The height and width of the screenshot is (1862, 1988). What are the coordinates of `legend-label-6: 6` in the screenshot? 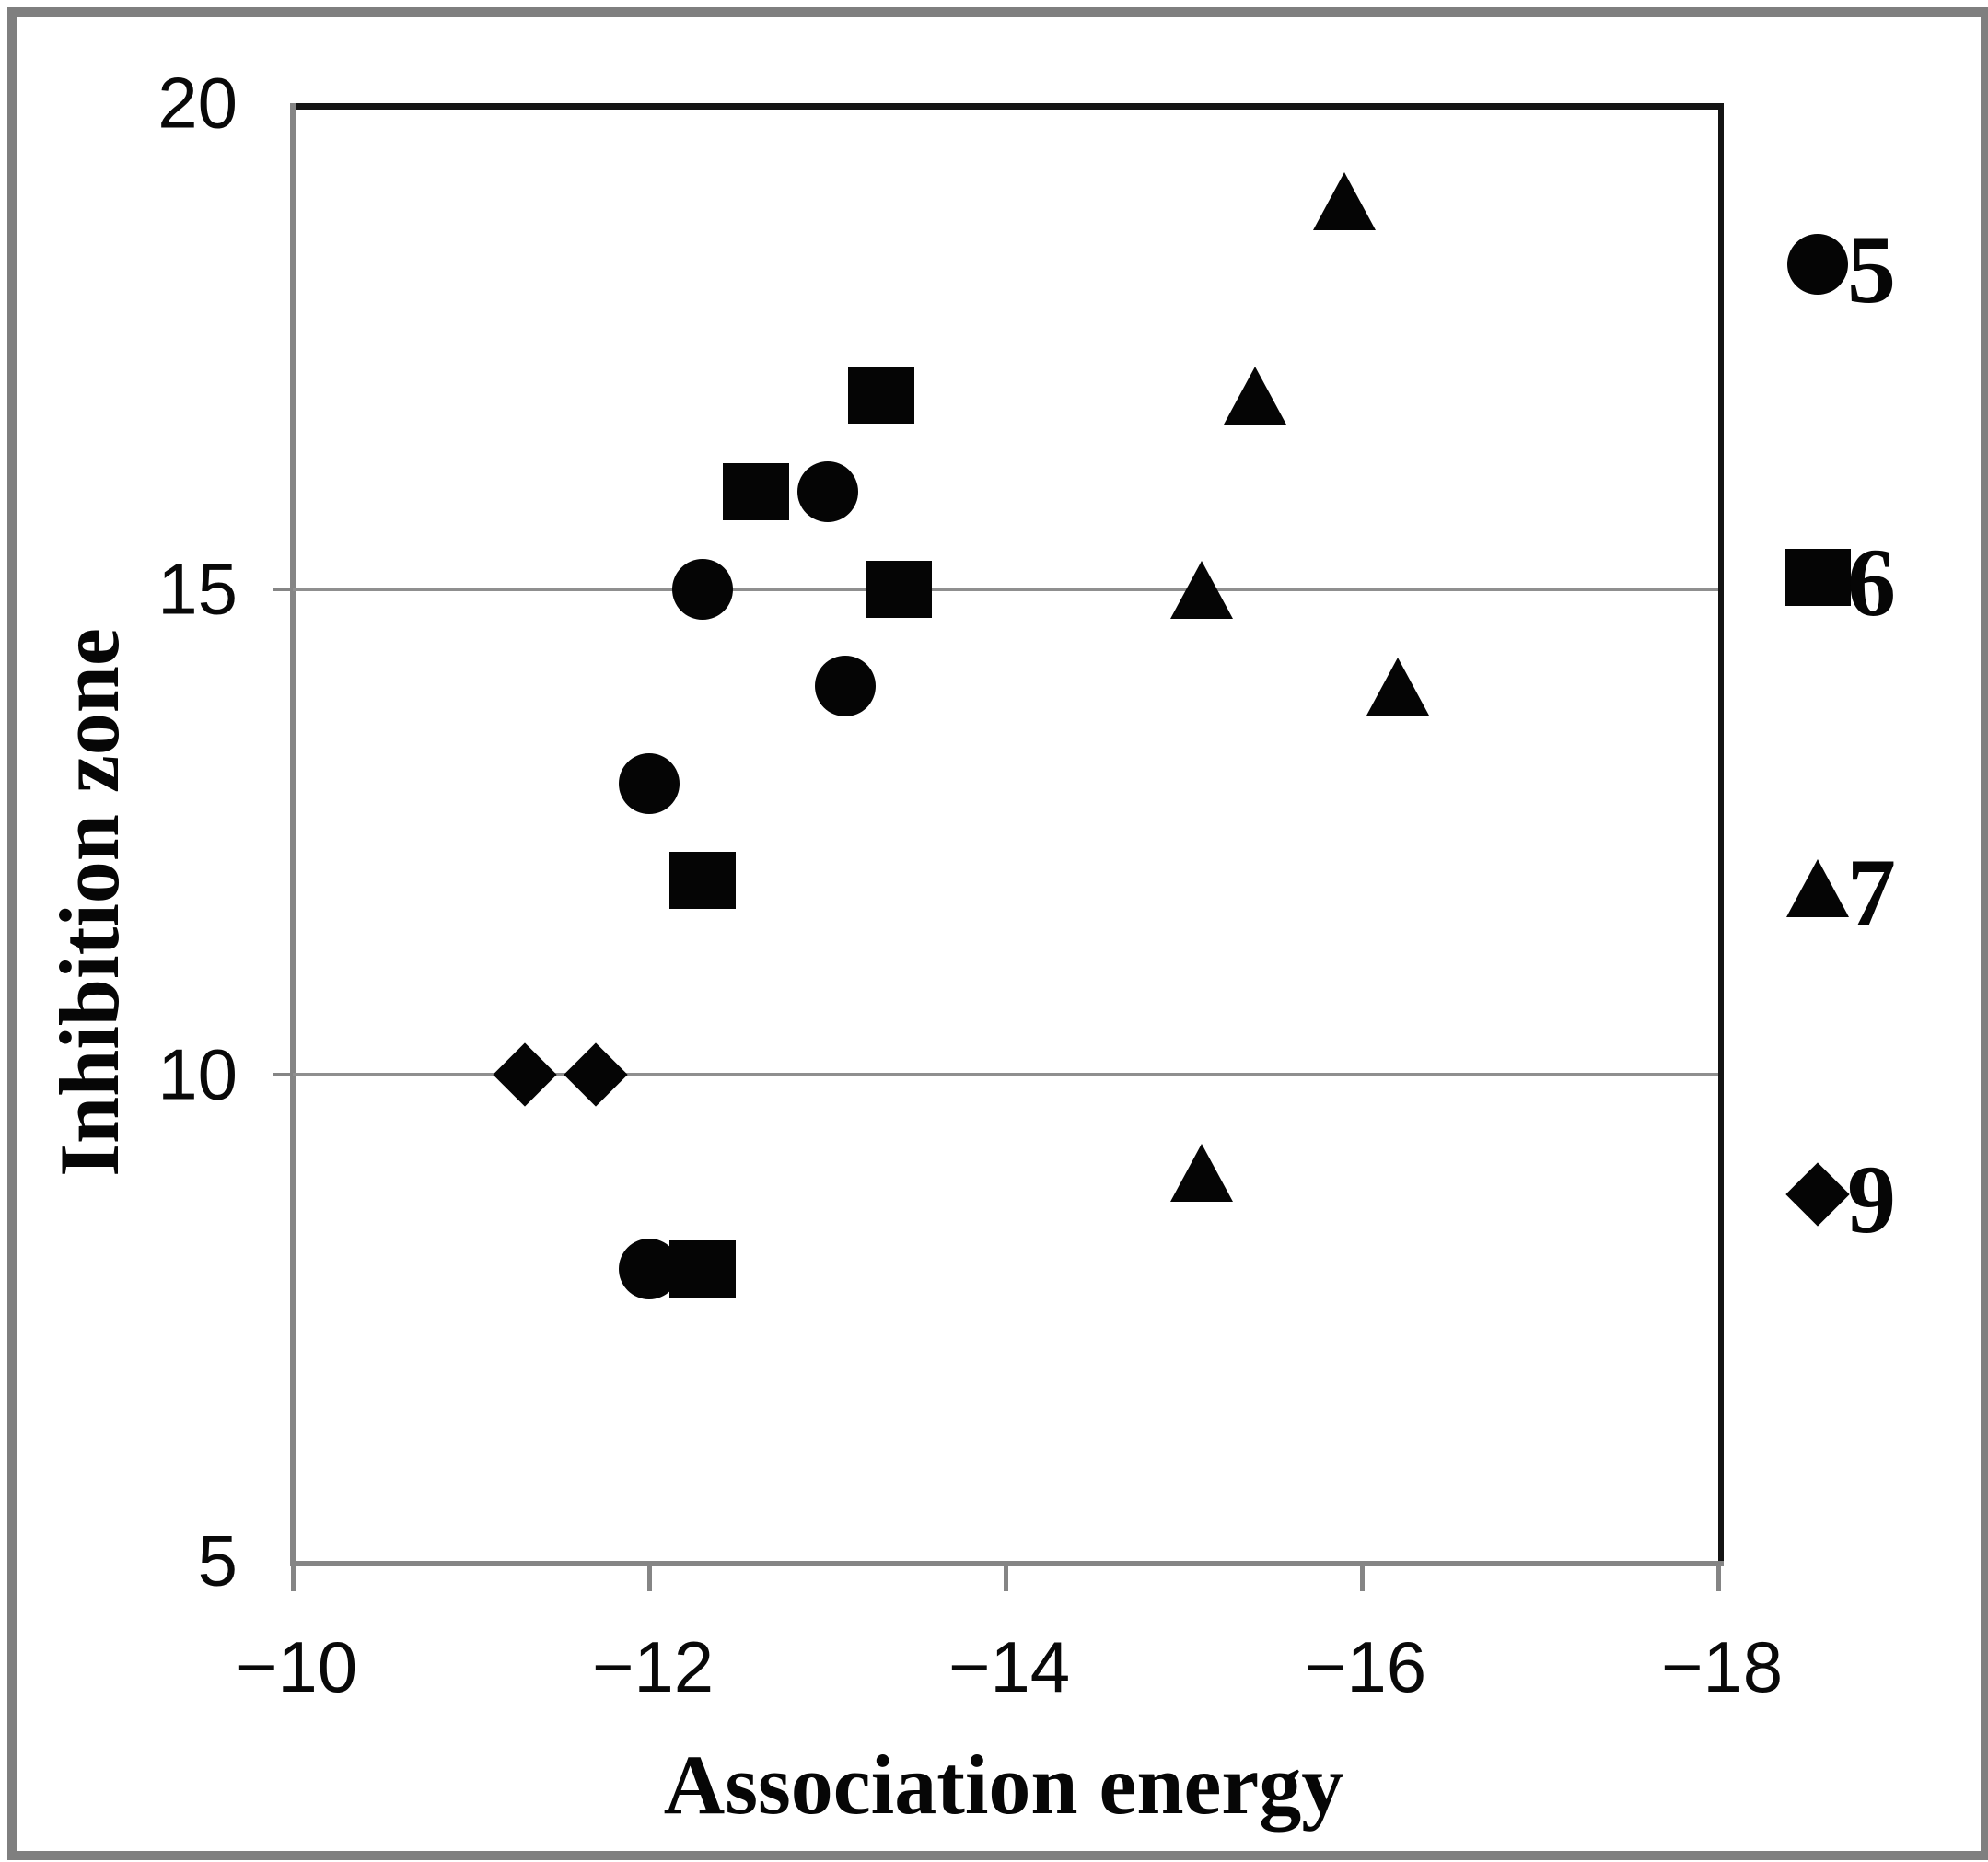 It's located at (1872, 582).